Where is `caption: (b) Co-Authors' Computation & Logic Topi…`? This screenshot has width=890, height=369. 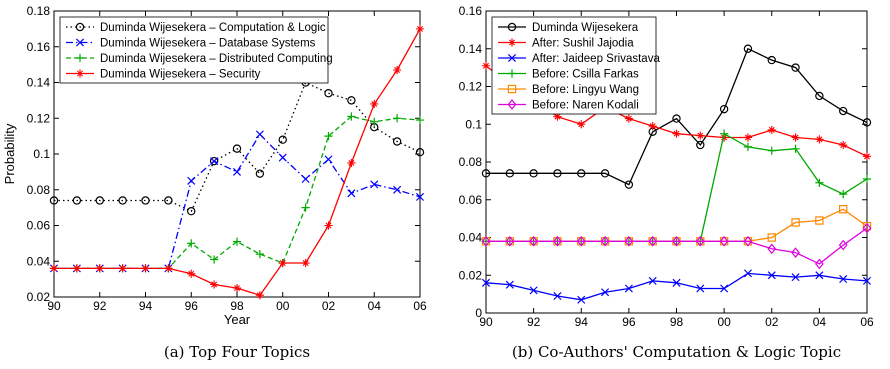 caption: (b) Co-Authors' Computation & Logic Topi… is located at coordinates (676, 352).